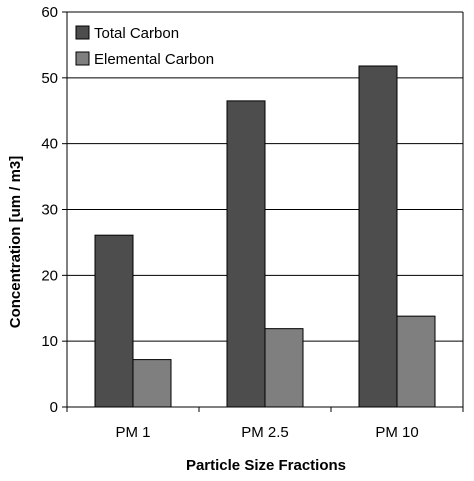  I want to click on y-tick-label: 20, so click(49, 275).